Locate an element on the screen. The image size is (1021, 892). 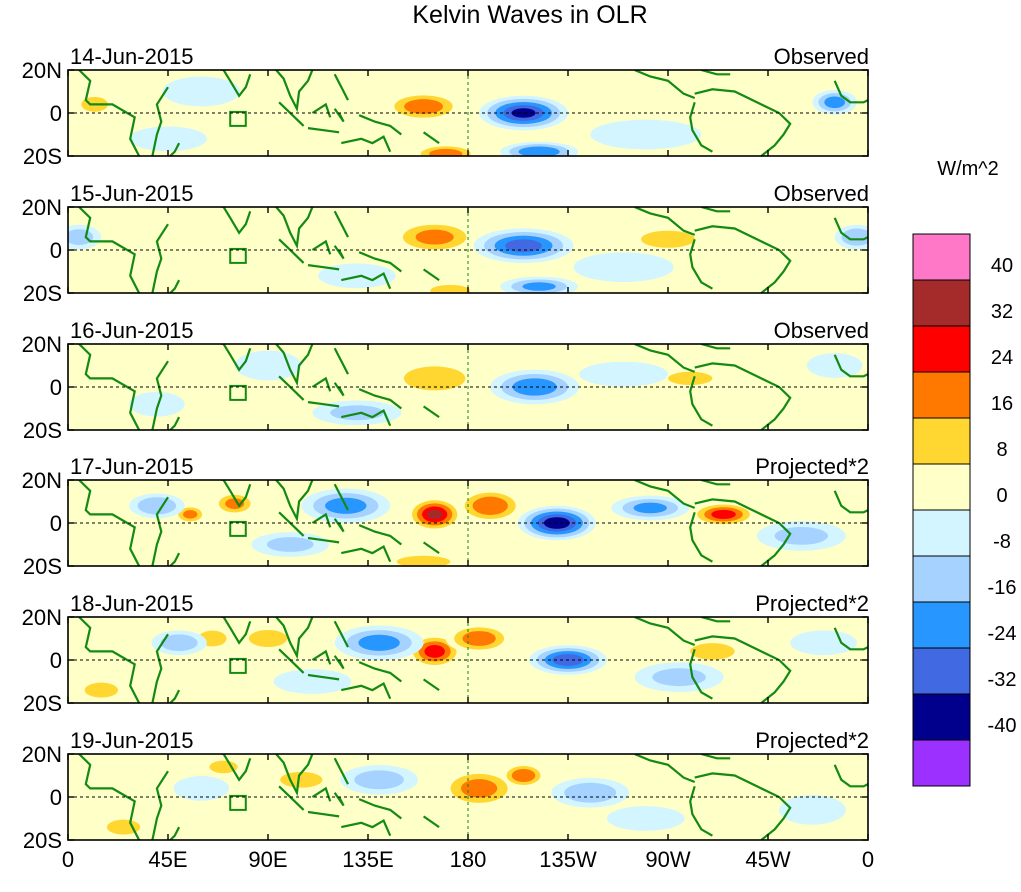
colorbar-label: 0 is located at coordinates (1001, 496).